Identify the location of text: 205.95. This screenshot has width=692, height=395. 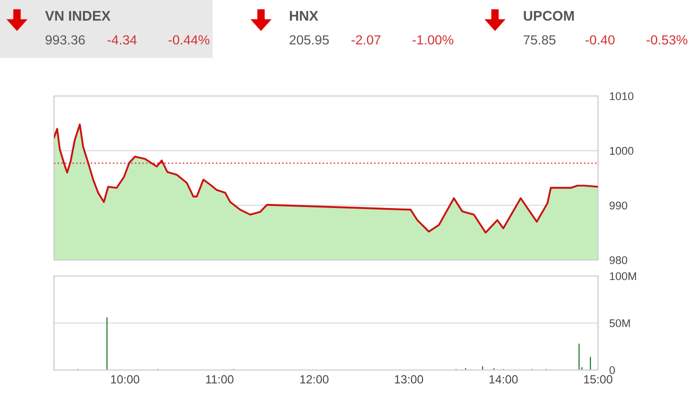
(309, 40).